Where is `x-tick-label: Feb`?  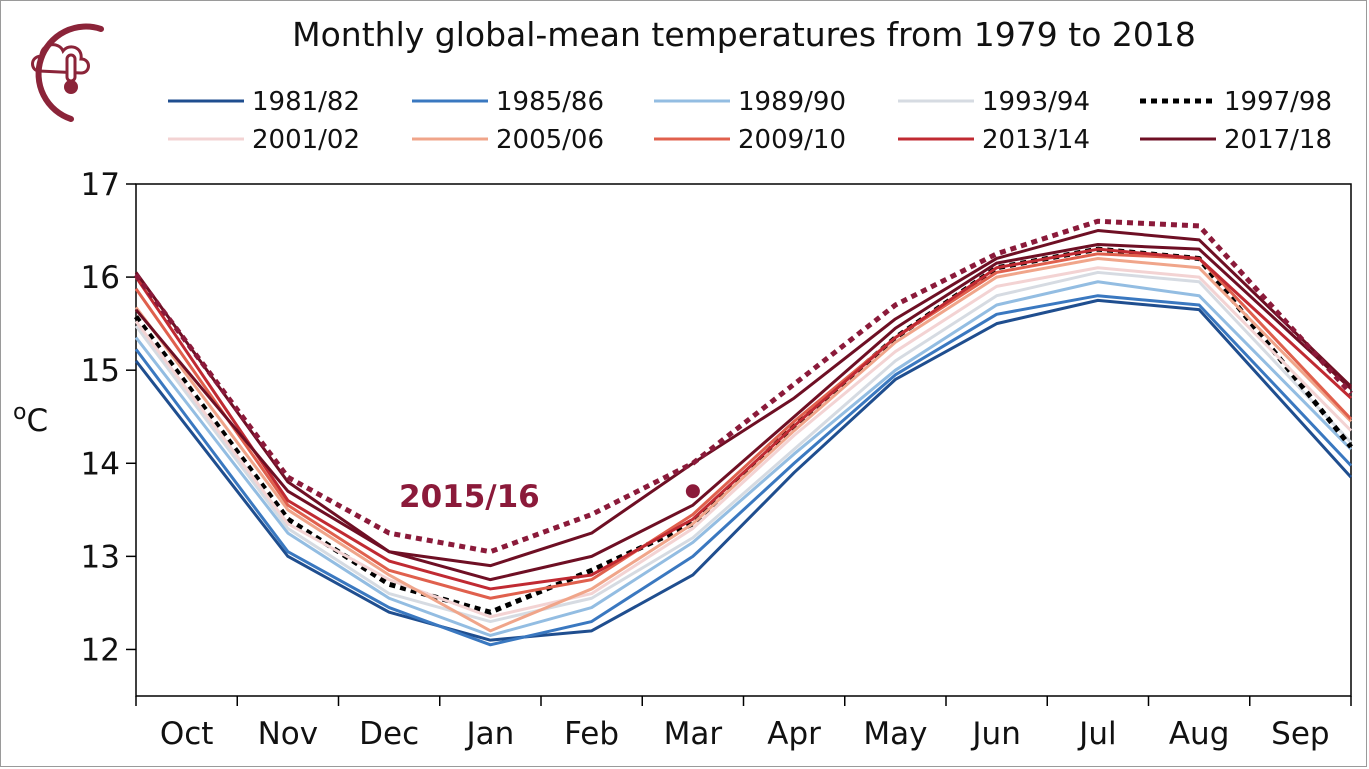 x-tick-label: Feb is located at coordinates (591, 734).